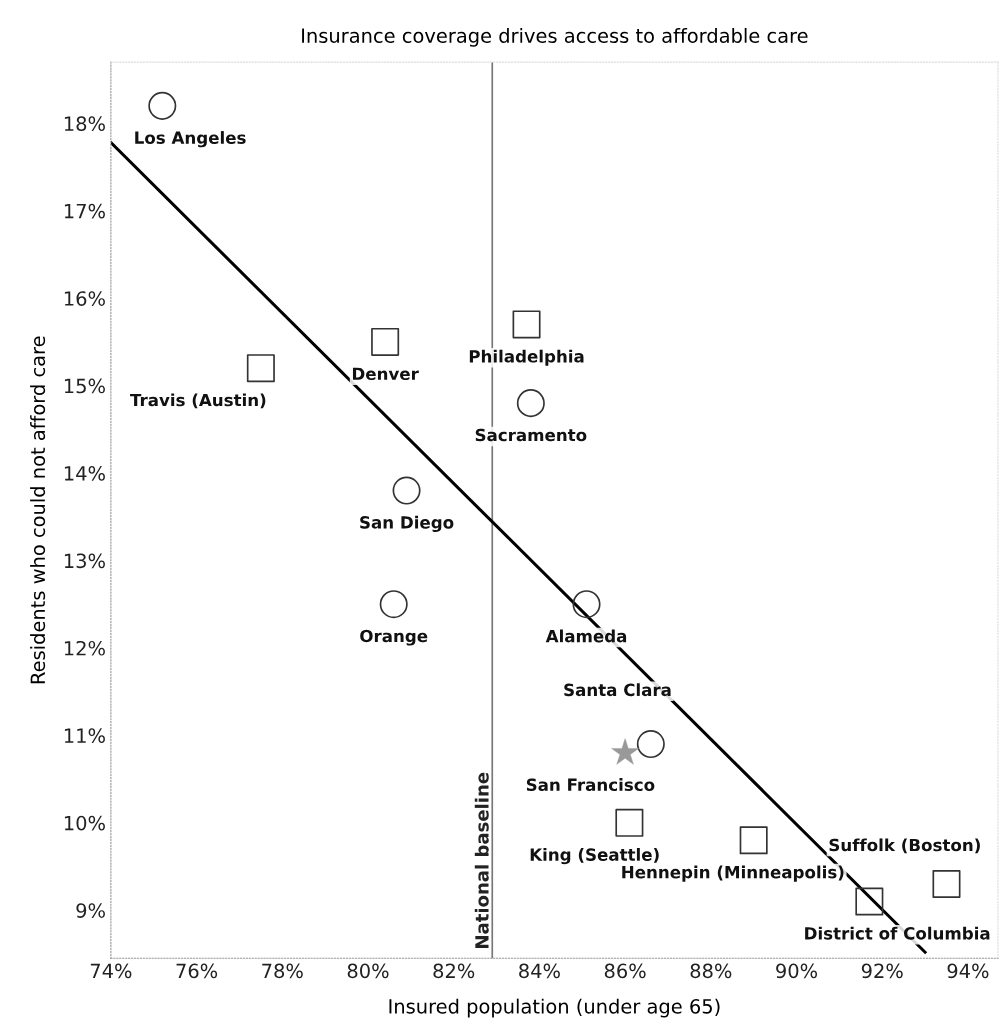  I want to click on y-axis-title: Residents who could not afford care, so click(38, 510).